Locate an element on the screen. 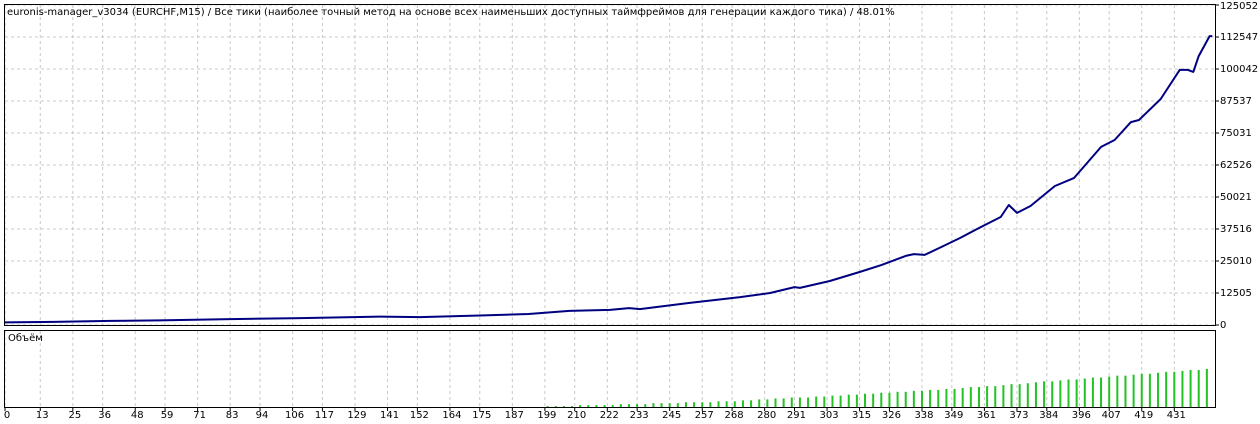 This screenshot has width=1260, height=424. x-tick-label: 361 is located at coordinates (986, 415).